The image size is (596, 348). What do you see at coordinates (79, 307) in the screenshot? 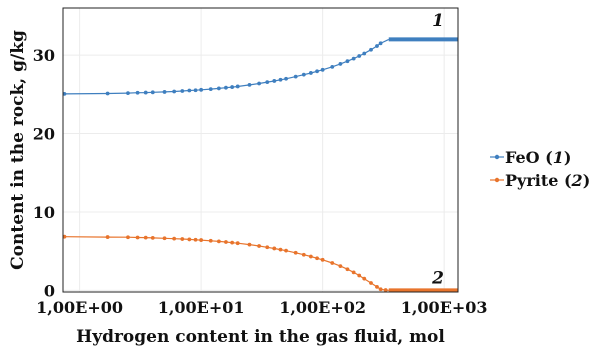
I see `x-tick-label: 1,00E+00` at bounding box center [79, 307].